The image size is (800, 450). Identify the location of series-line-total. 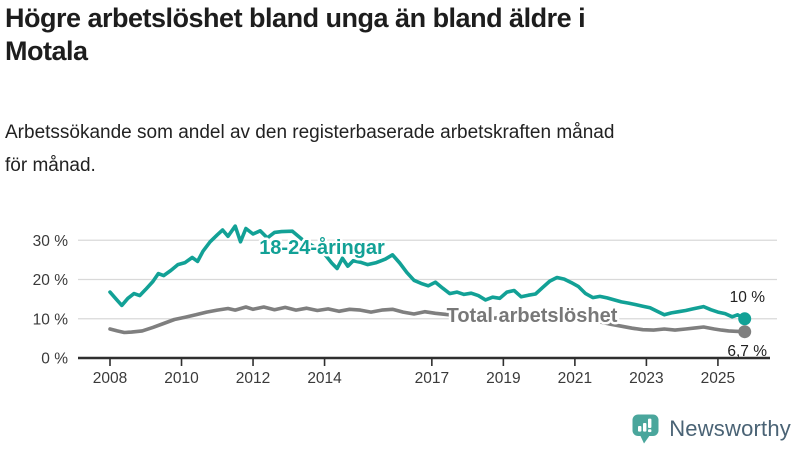
(427, 320).